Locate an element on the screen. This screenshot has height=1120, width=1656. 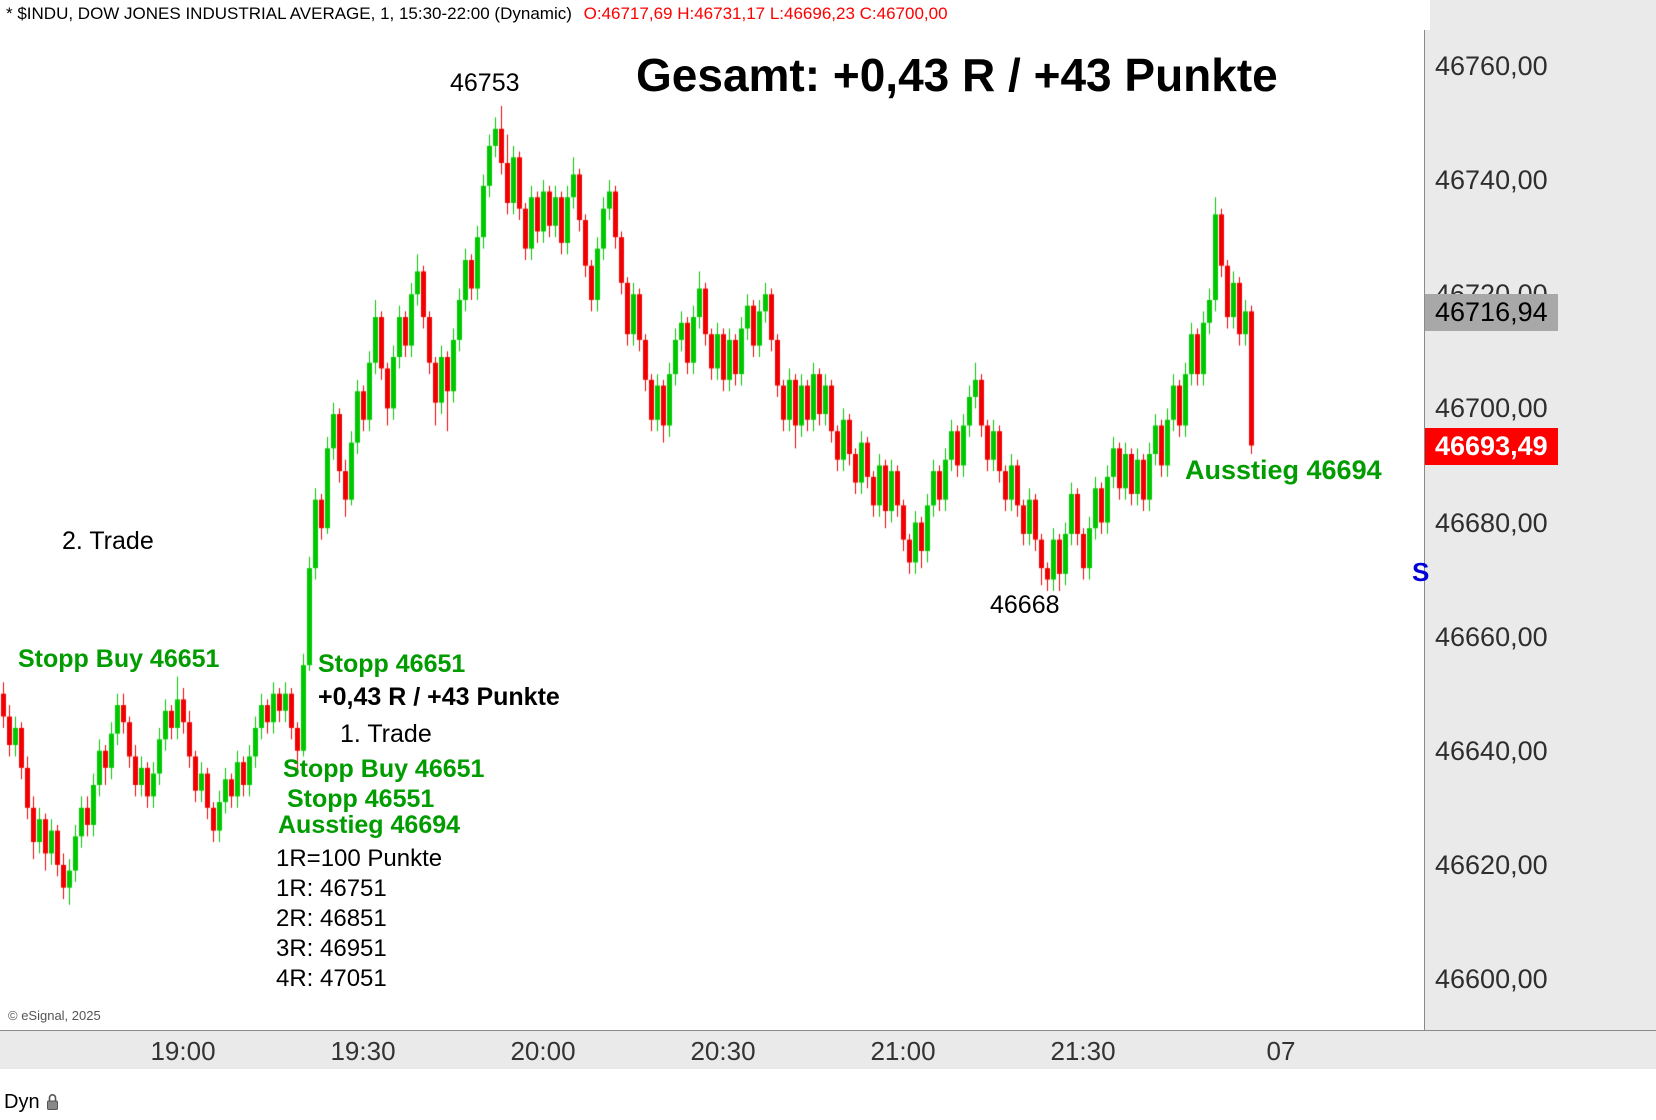
time-axis-label: 19:00 is located at coordinates (183, 1051).